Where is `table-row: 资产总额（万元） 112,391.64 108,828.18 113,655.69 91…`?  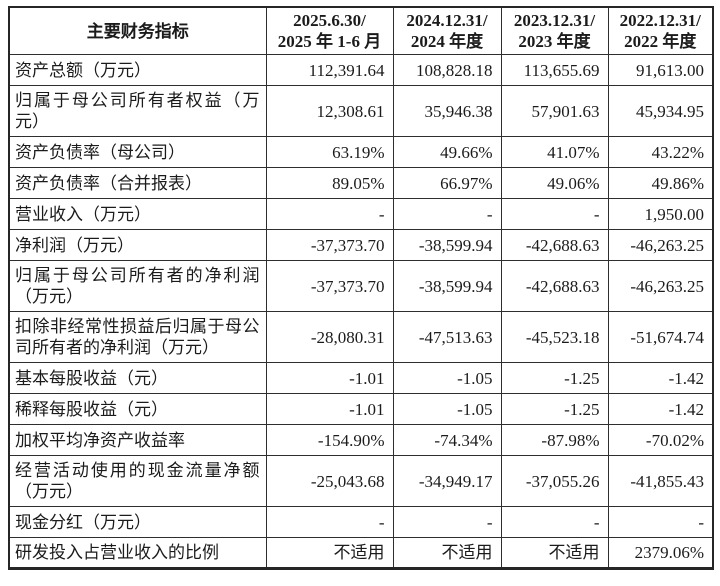 table-row: 资产总额（万元） 112,391.64 108,828.18 113,655.69 91… is located at coordinates (361, 70).